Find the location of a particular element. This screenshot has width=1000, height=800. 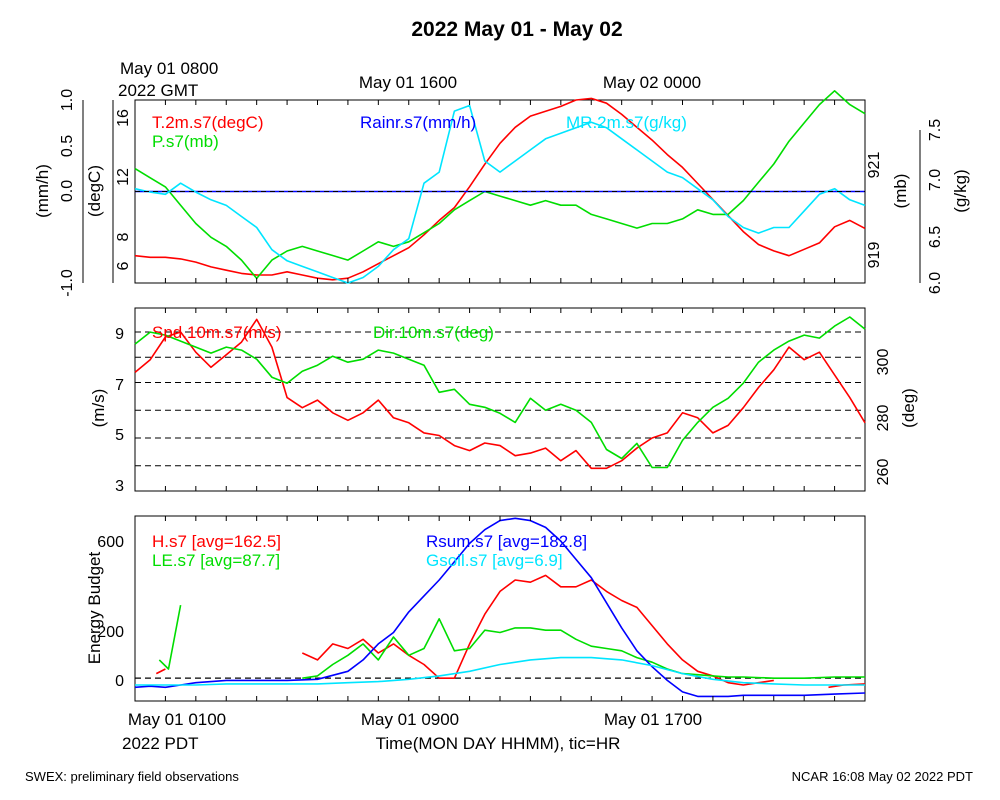

series-line-spd is located at coordinates (500, 394).